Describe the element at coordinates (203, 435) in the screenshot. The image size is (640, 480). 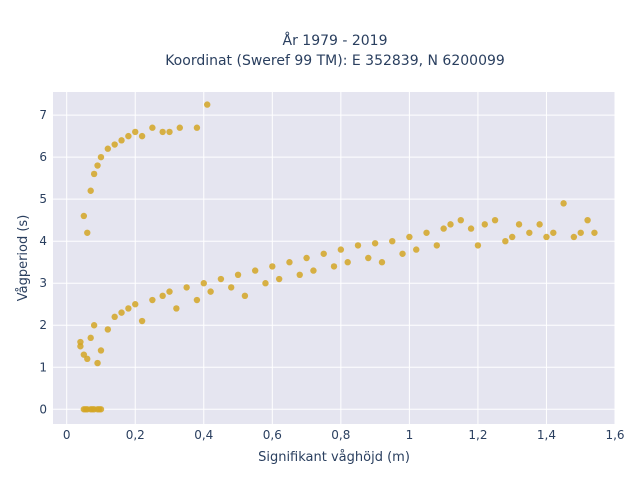
I see `x-tick-label: 0,4` at that location.